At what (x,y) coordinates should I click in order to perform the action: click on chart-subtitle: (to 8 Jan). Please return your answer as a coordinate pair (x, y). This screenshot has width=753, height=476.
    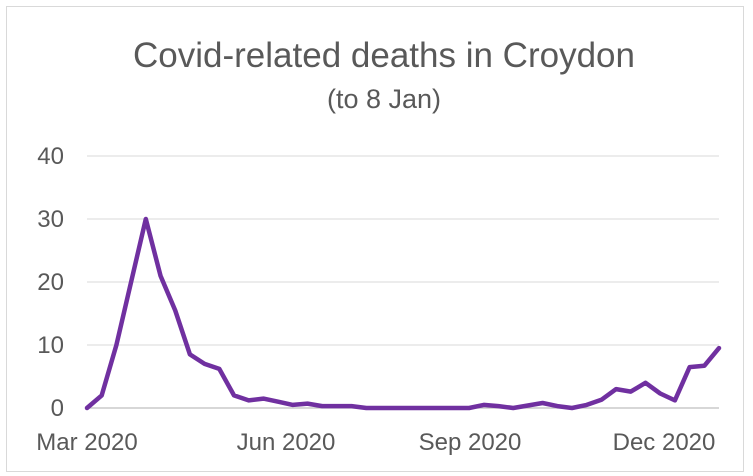
    Looking at the image, I should click on (384, 99).